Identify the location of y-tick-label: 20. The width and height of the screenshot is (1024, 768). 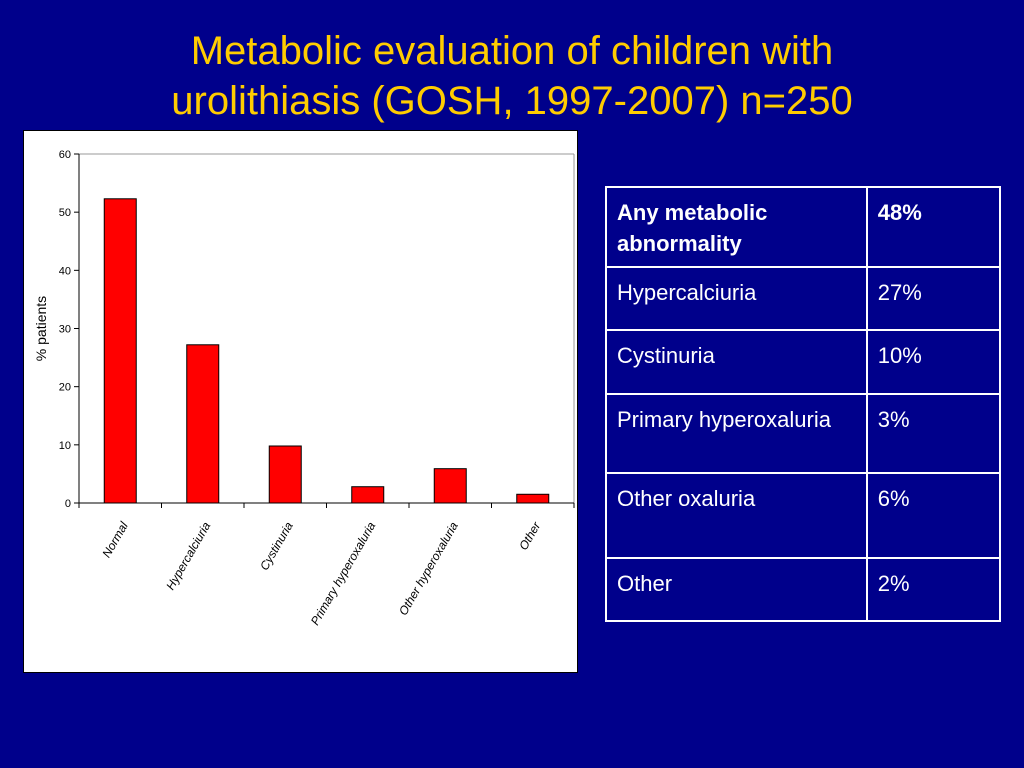
(65, 388).